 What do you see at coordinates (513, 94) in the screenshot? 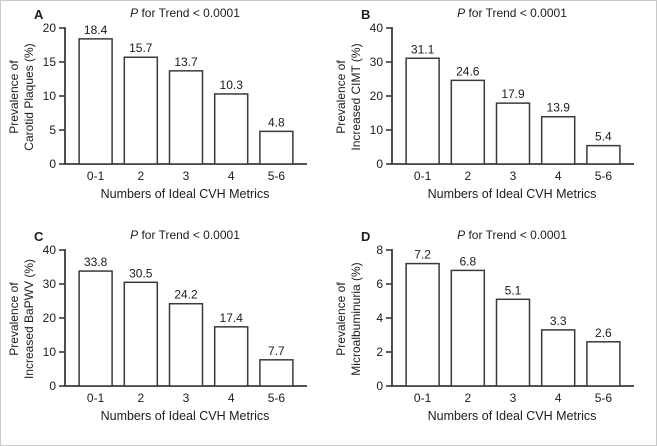
I see `bar-value-label: 17.9` at bounding box center [513, 94].